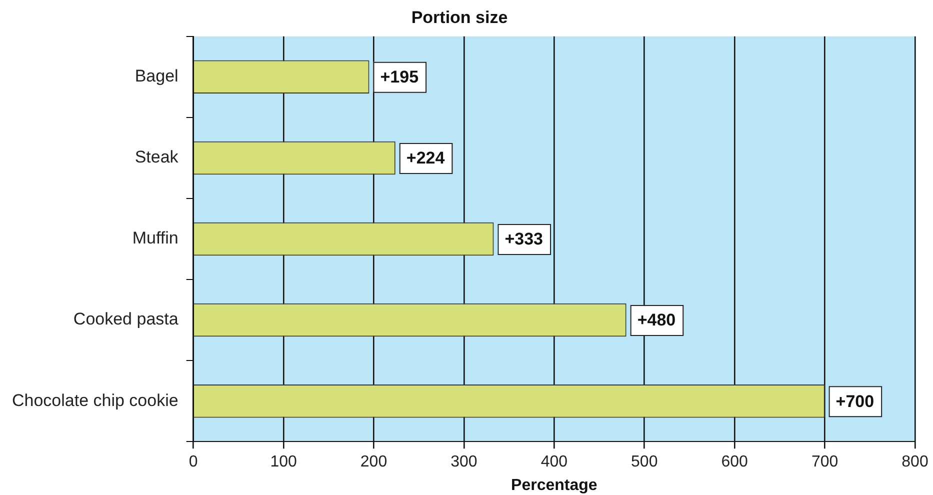  What do you see at coordinates (126, 319) in the screenshot?
I see `y-tick-label: Cooked pasta` at bounding box center [126, 319].